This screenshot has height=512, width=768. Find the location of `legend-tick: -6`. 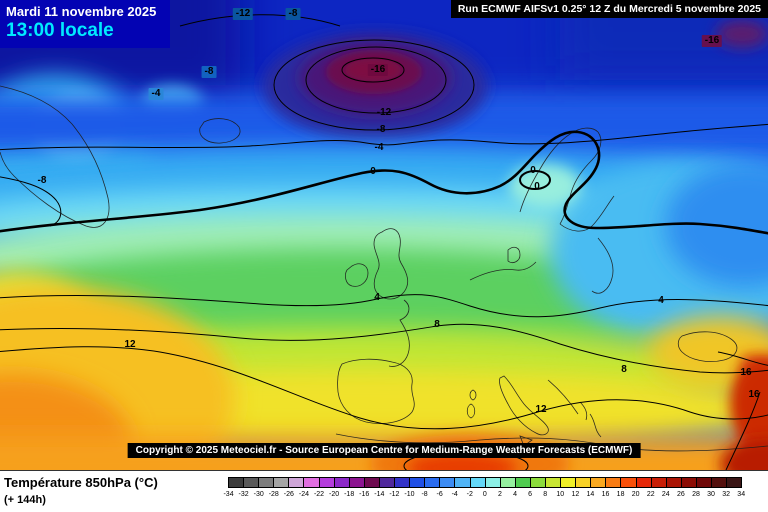

legend-tick: -6 is located at coordinates (439, 494).